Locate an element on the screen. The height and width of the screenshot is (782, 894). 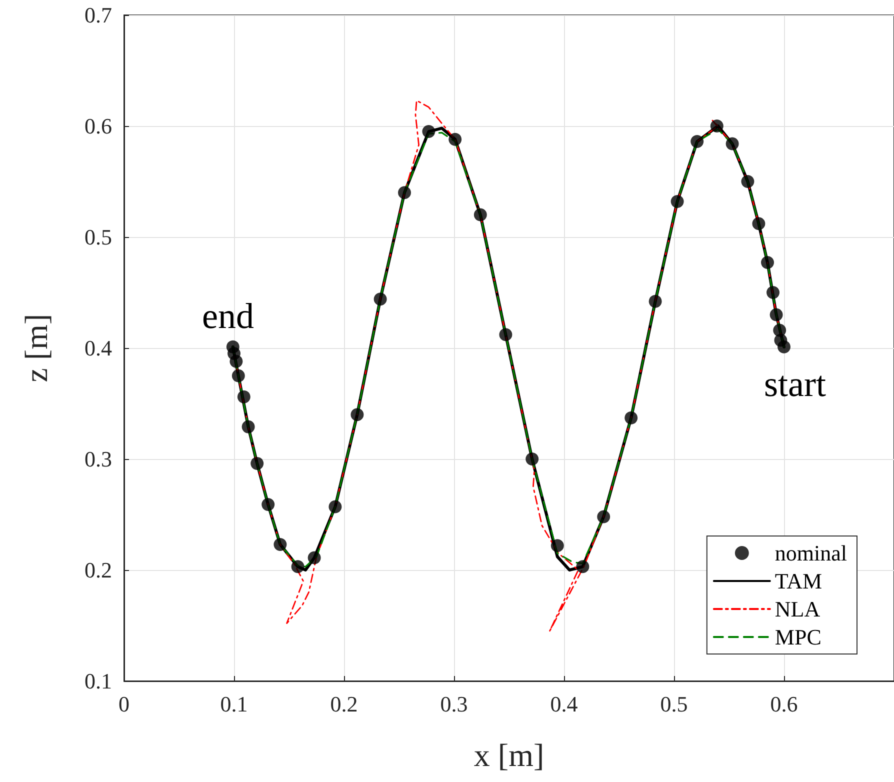
annotation: start is located at coordinates (795, 384).